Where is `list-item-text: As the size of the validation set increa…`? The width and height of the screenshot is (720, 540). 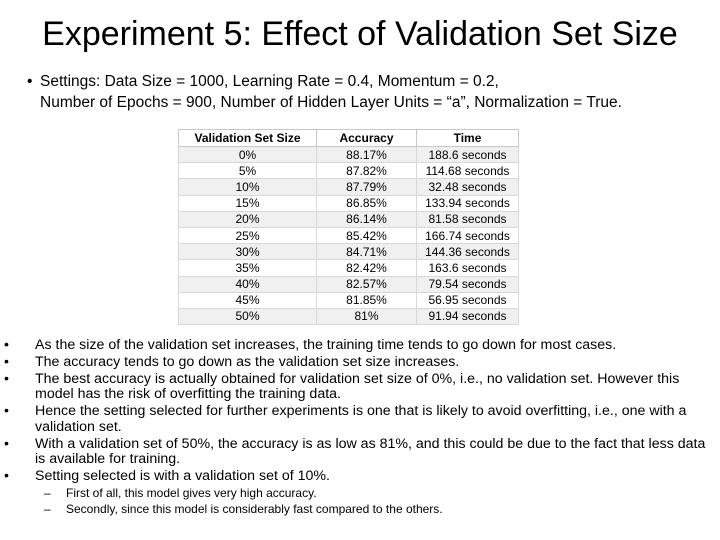 list-item-text: As the size of the validation set increa… is located at coordinates (326, 345).